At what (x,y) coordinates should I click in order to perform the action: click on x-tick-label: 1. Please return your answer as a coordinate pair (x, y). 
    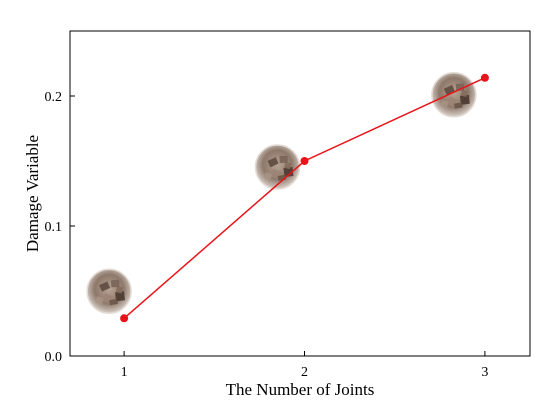
    Looking at the image, I should click on (124, 372).